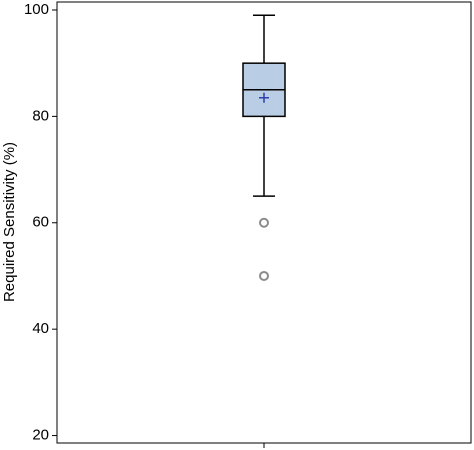 The image size is (474, 450). Describe the element at coordinates (36, 9) in the screenshot. I see `y-tick-label: 100` at that location.